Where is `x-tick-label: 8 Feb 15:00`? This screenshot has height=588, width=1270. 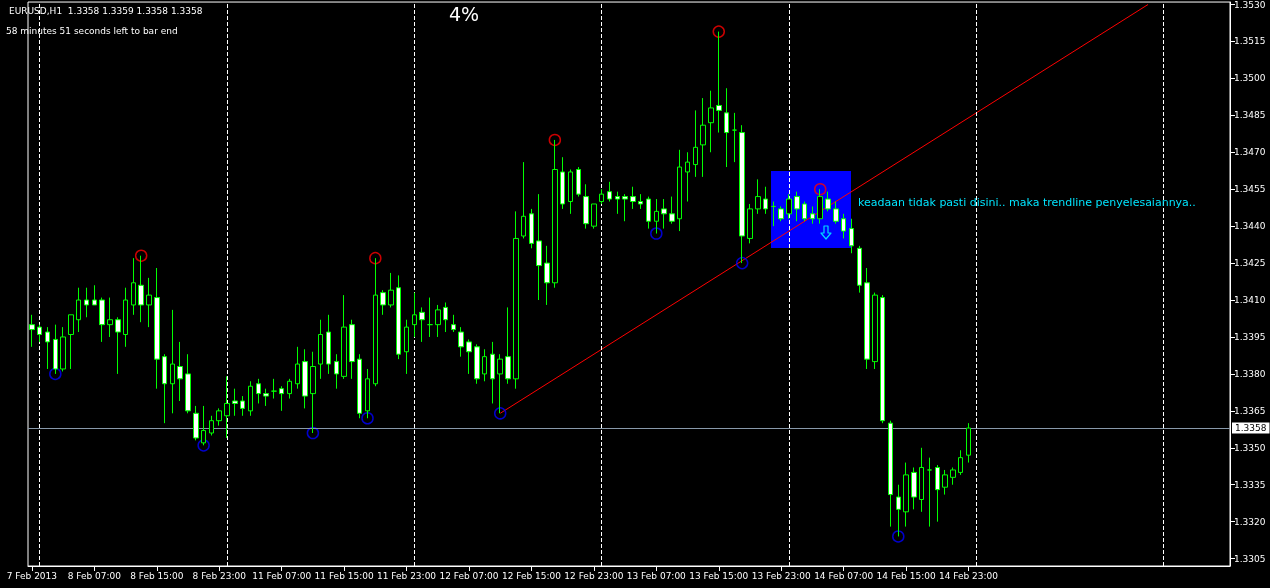
x-tick-label: 8 Feb 15:00 is located at coordinates (157, 575).